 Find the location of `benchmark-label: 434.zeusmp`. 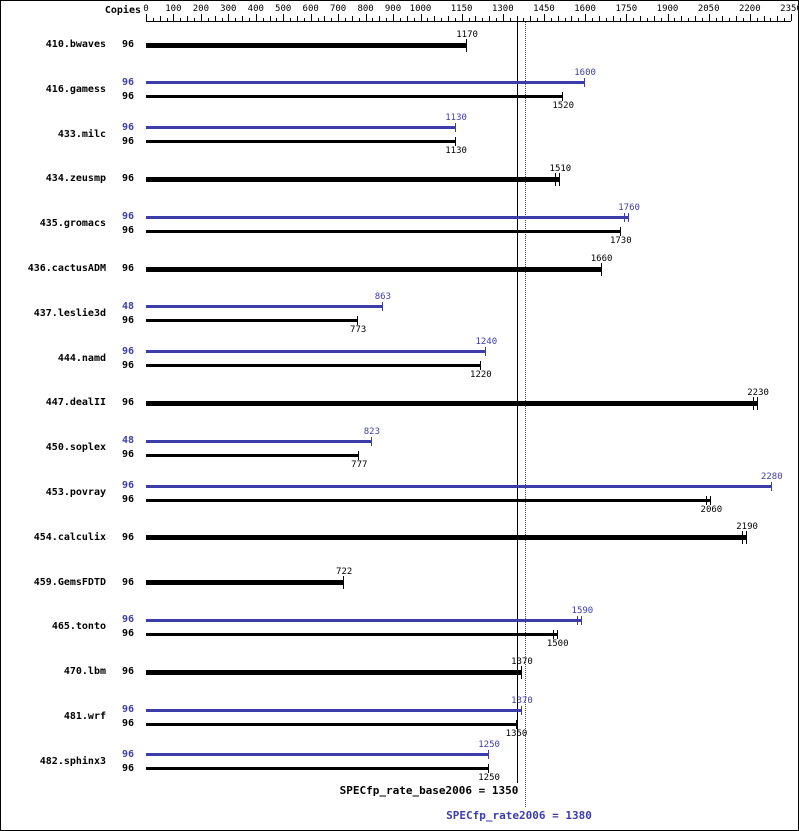

benchmark-label: 434.zeusmp is located at coordinates (75, 179).